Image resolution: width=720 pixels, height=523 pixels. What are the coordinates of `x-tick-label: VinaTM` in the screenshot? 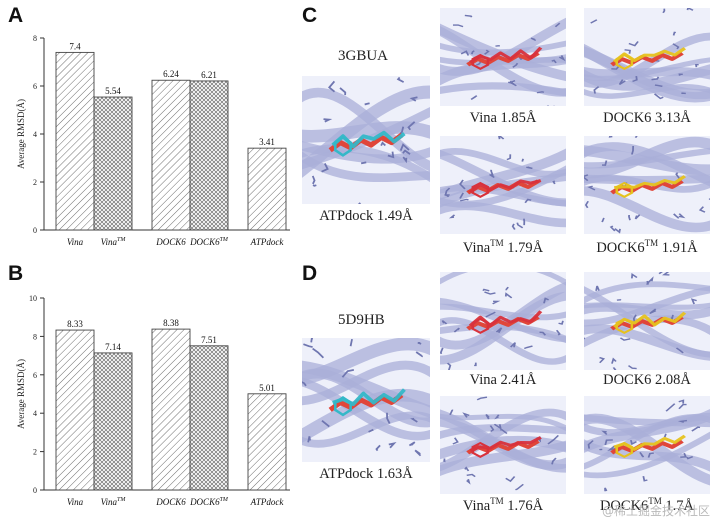 It's located at (114, 502).